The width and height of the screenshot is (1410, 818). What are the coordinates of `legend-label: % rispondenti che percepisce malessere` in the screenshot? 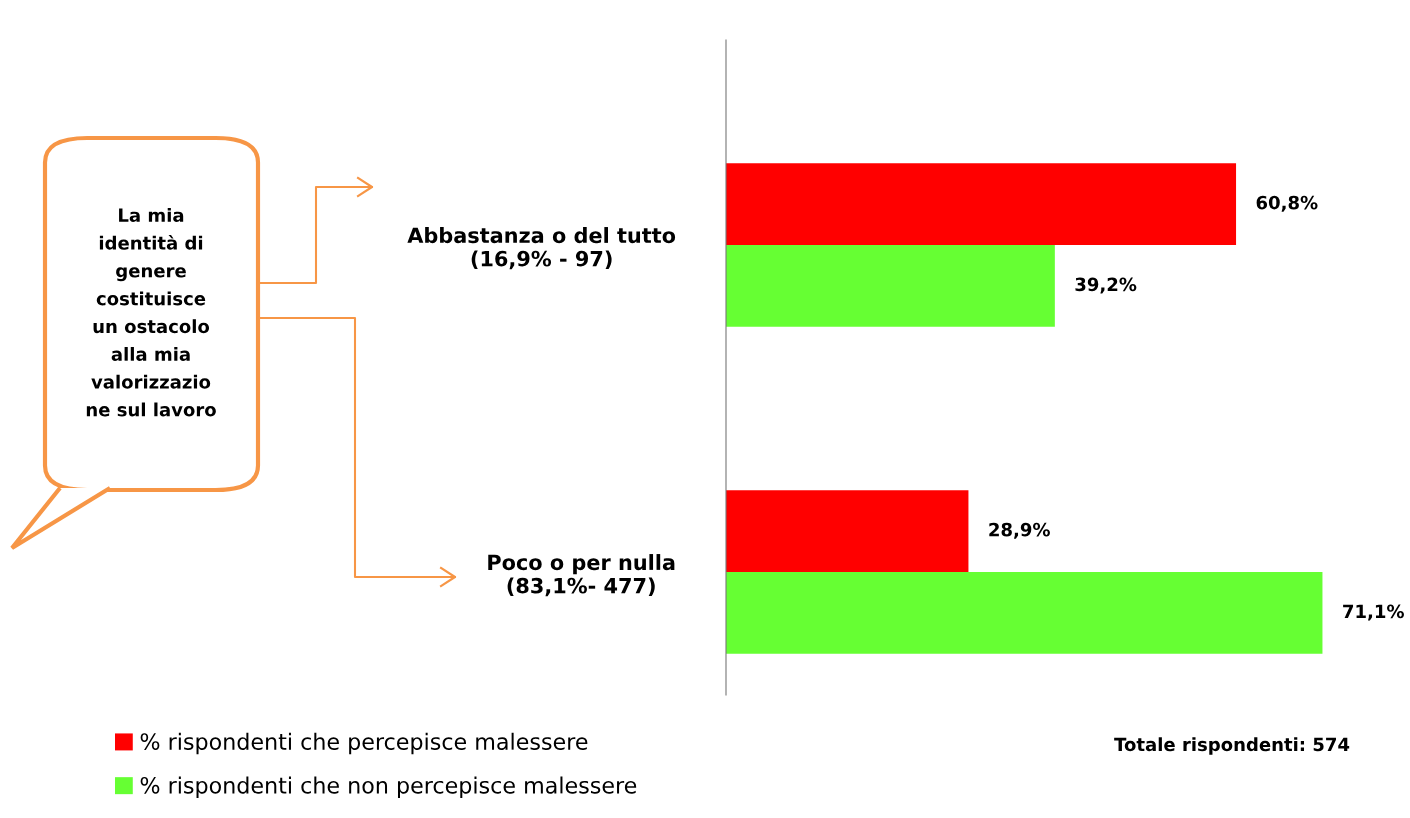 It's located at (364, 743).